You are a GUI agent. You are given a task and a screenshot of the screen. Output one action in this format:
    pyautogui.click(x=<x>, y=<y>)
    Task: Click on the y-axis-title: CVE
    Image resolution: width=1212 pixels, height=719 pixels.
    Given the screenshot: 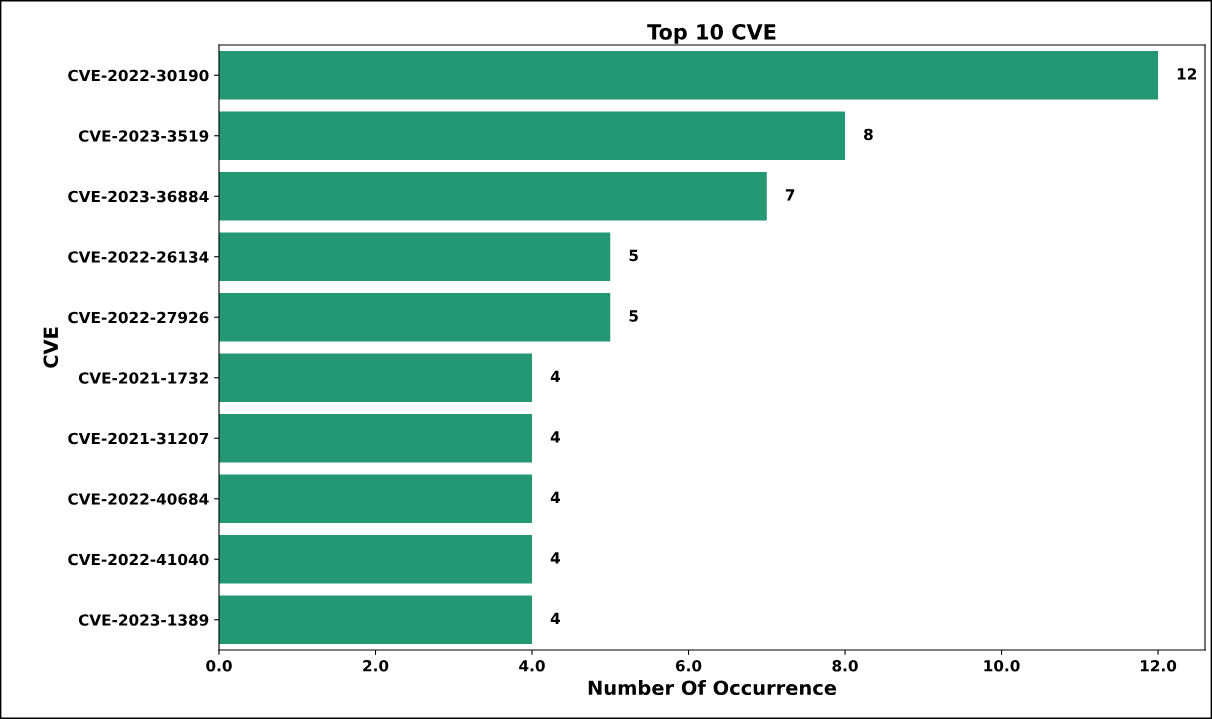 What is the action you would take?
    pyautogui.click(x=51, y=347)
    